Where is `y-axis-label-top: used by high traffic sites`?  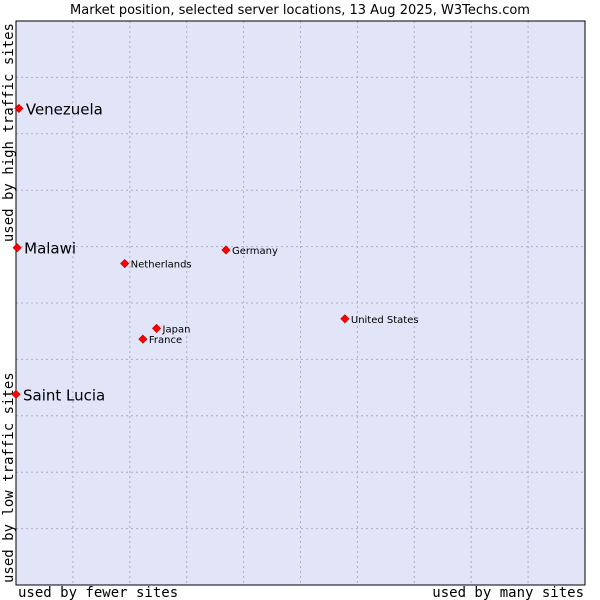
y-axis-label-top: used by high traffic sites is located at coordinates (9, 132).